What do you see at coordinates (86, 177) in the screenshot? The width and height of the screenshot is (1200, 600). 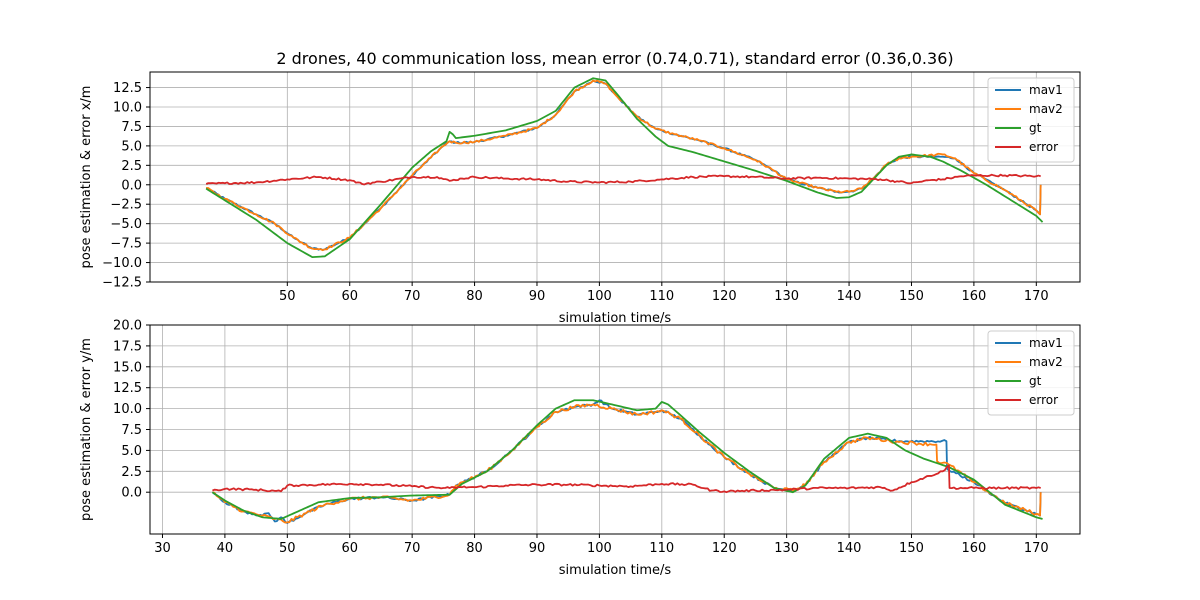 I see `y-axis-label: pose estimation & error x/m` at bounding box center [86, 177].